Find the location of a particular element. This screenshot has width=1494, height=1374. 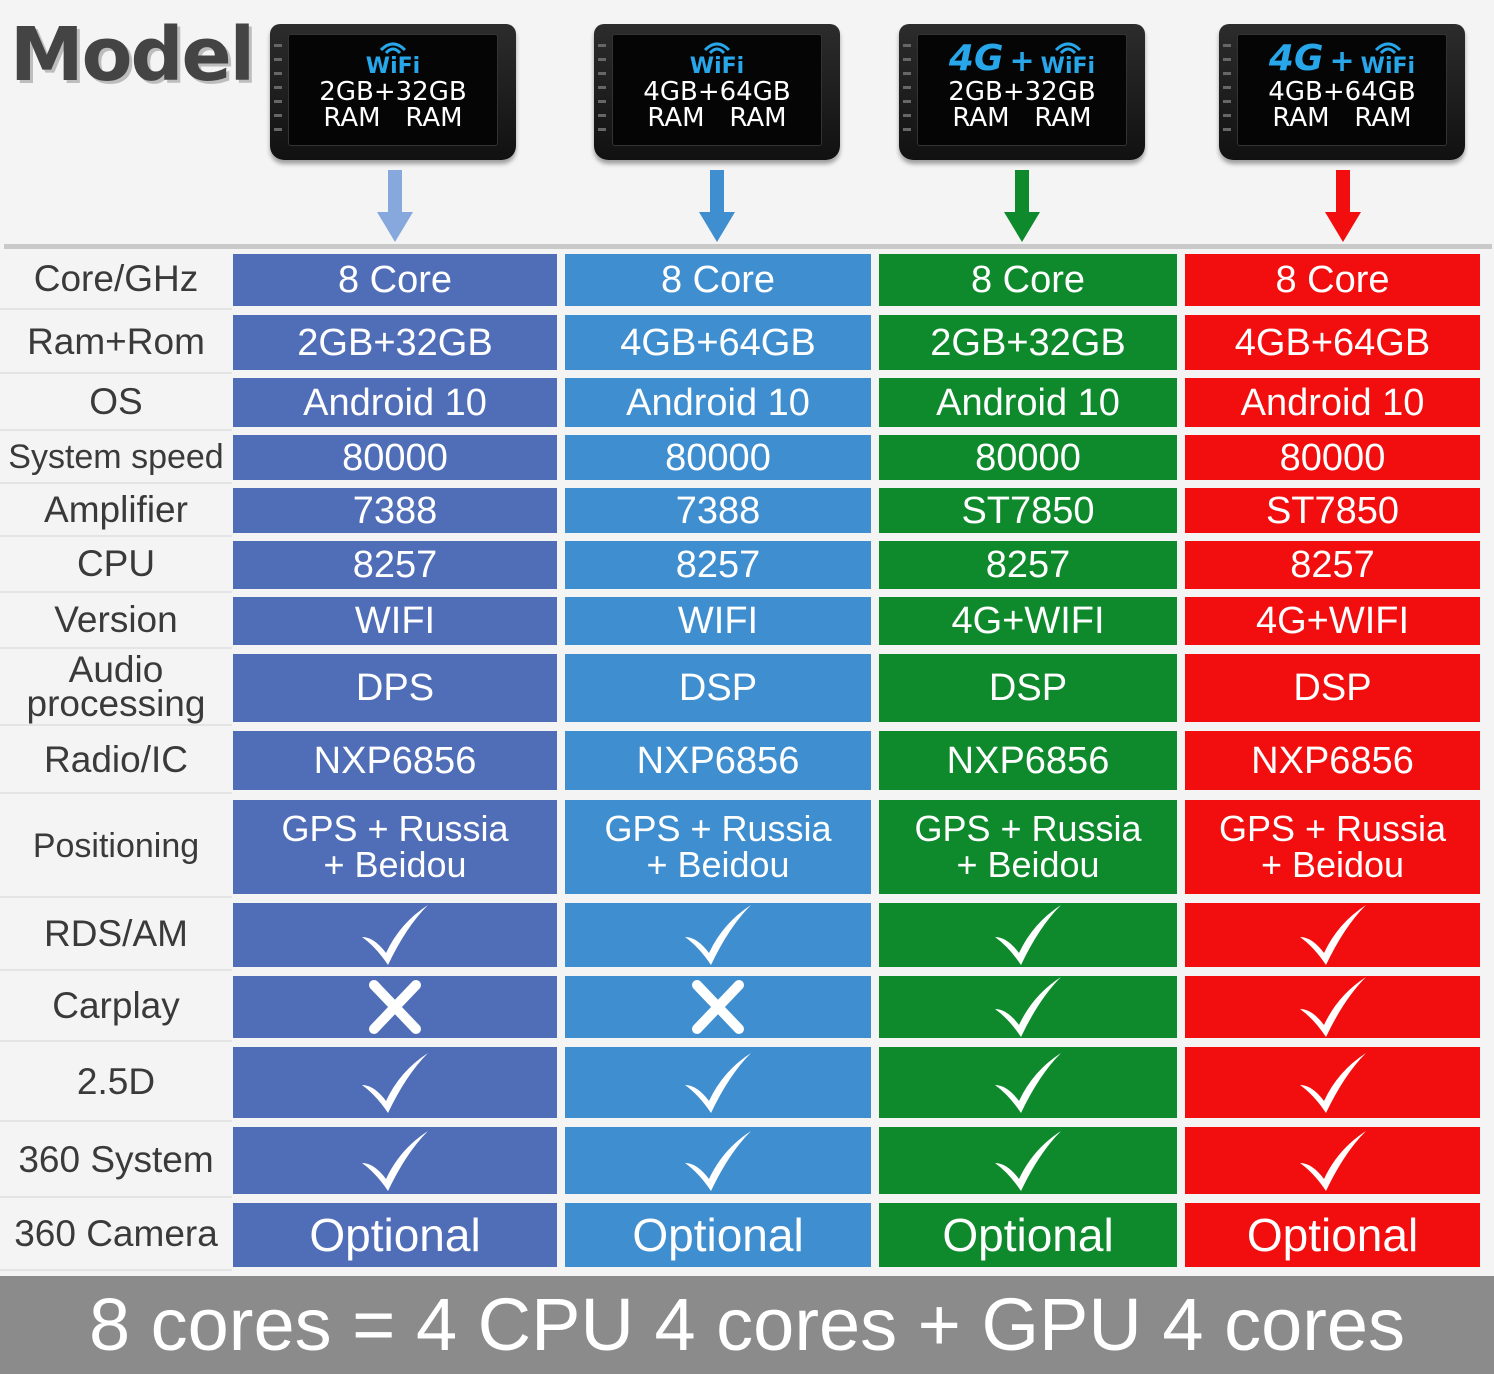

row-label: Audio processing is located at coordinates (116, 688).